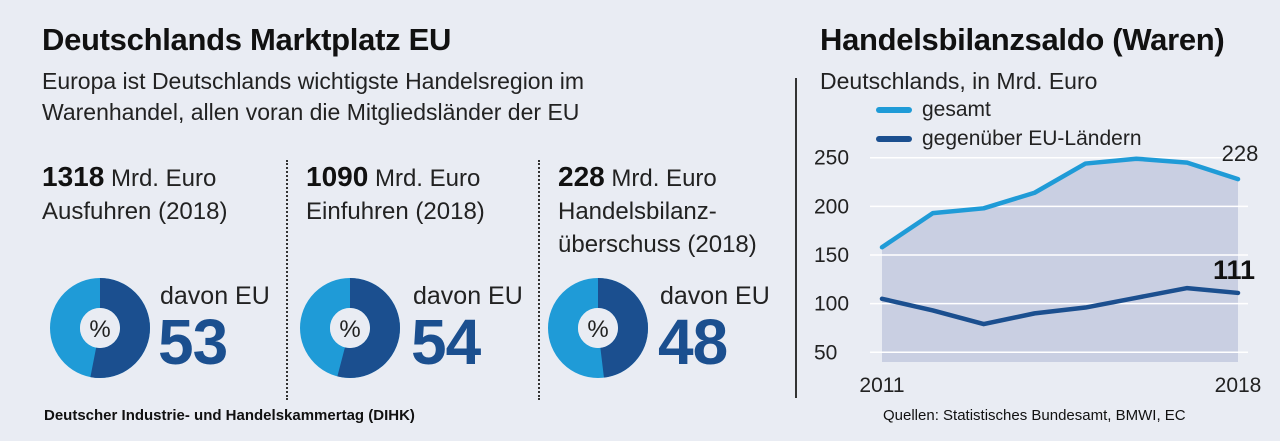 The width and height of the screenshot is (1280, 441). What do you see at coordinates (1060, 203) in the screenshot?
I see `series-line-gesamt` at bounding box center [1060, 203].